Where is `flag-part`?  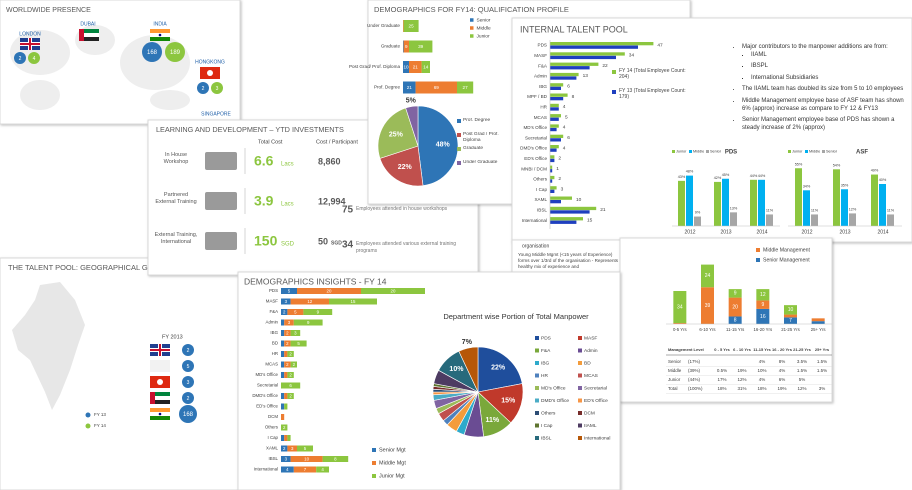
flag-part is located at coordinates (160, 414).